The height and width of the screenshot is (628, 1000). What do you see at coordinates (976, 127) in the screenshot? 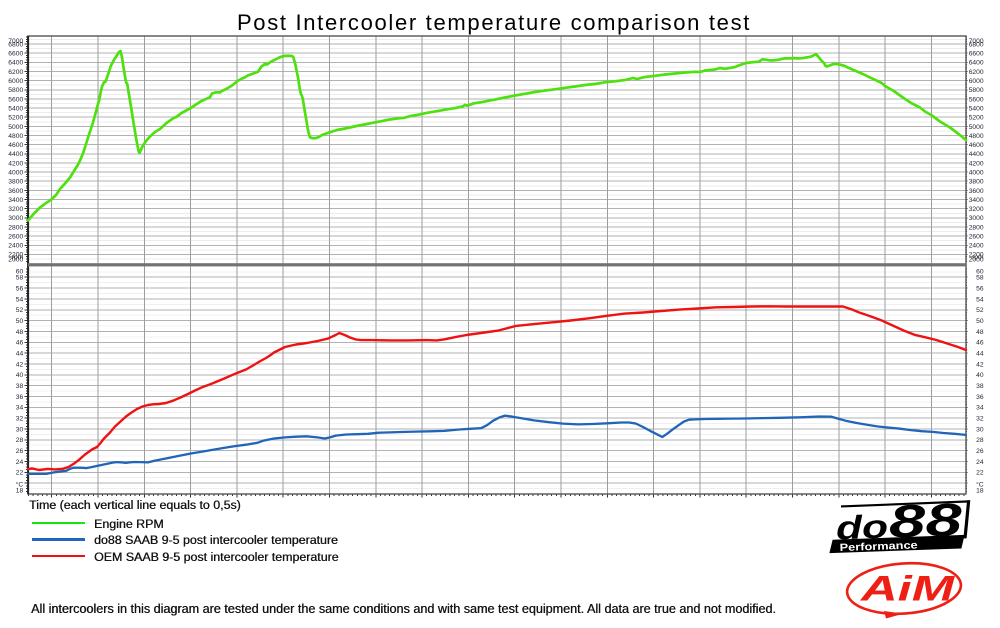
I see `svg-text: 5000` at bounding box center [976, 127].